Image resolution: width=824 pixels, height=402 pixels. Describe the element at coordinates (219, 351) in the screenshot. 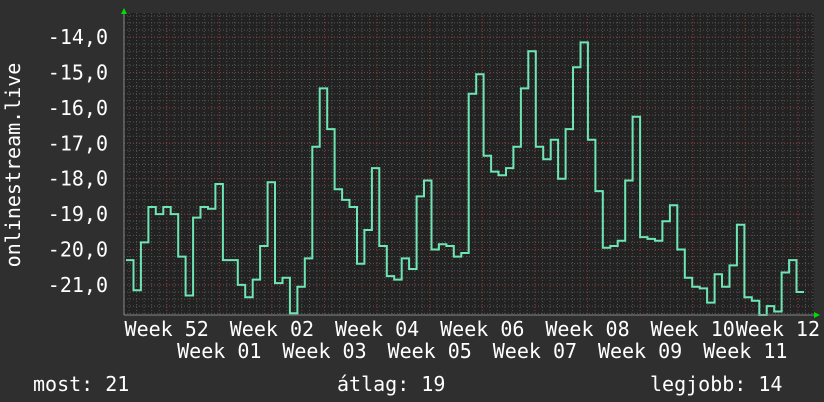

I see `x-tick-label: Week 01` at that location.